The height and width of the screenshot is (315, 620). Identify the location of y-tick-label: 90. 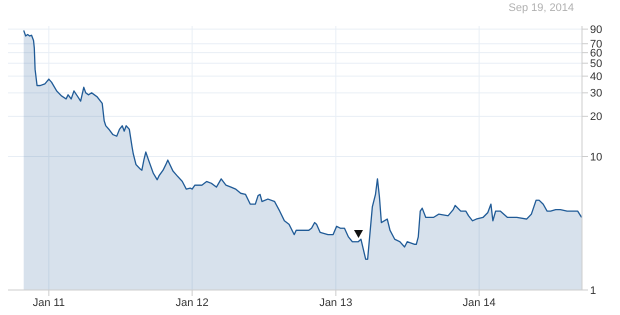
(596, 30).